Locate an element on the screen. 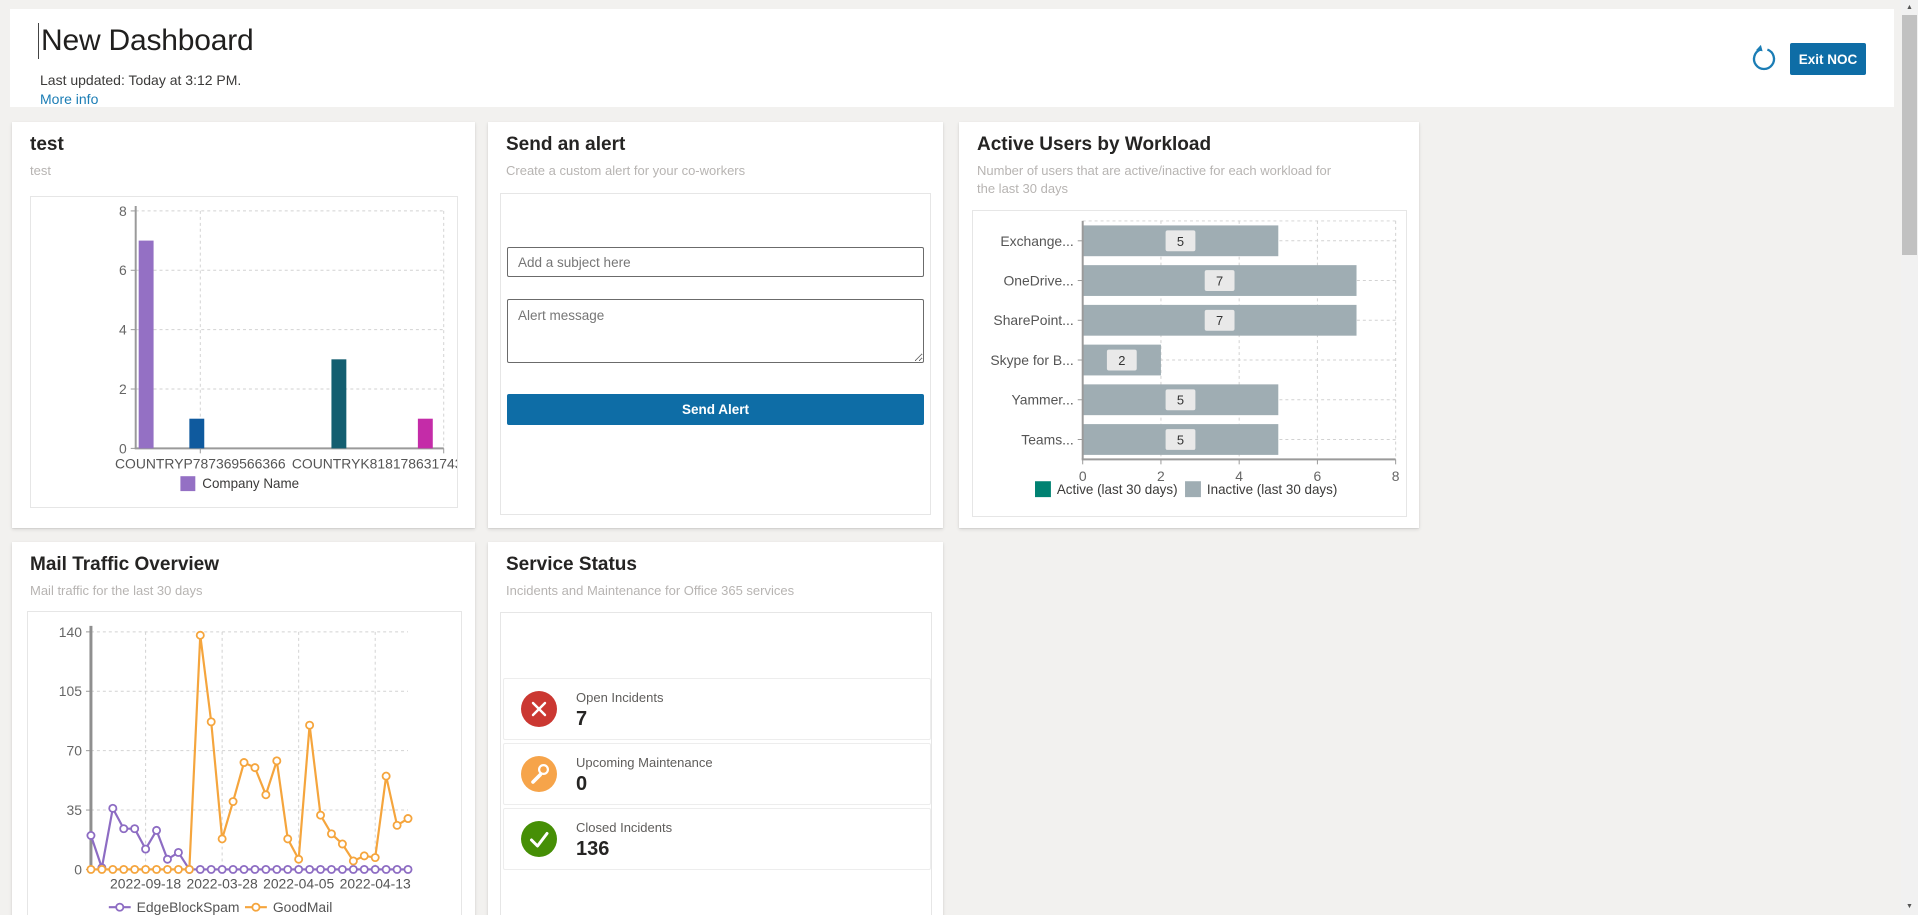 Image resolution: width=1918 pixels, height=915 pixels. status-row: Closed Incidents 136 is located at coordinates (717, 839).